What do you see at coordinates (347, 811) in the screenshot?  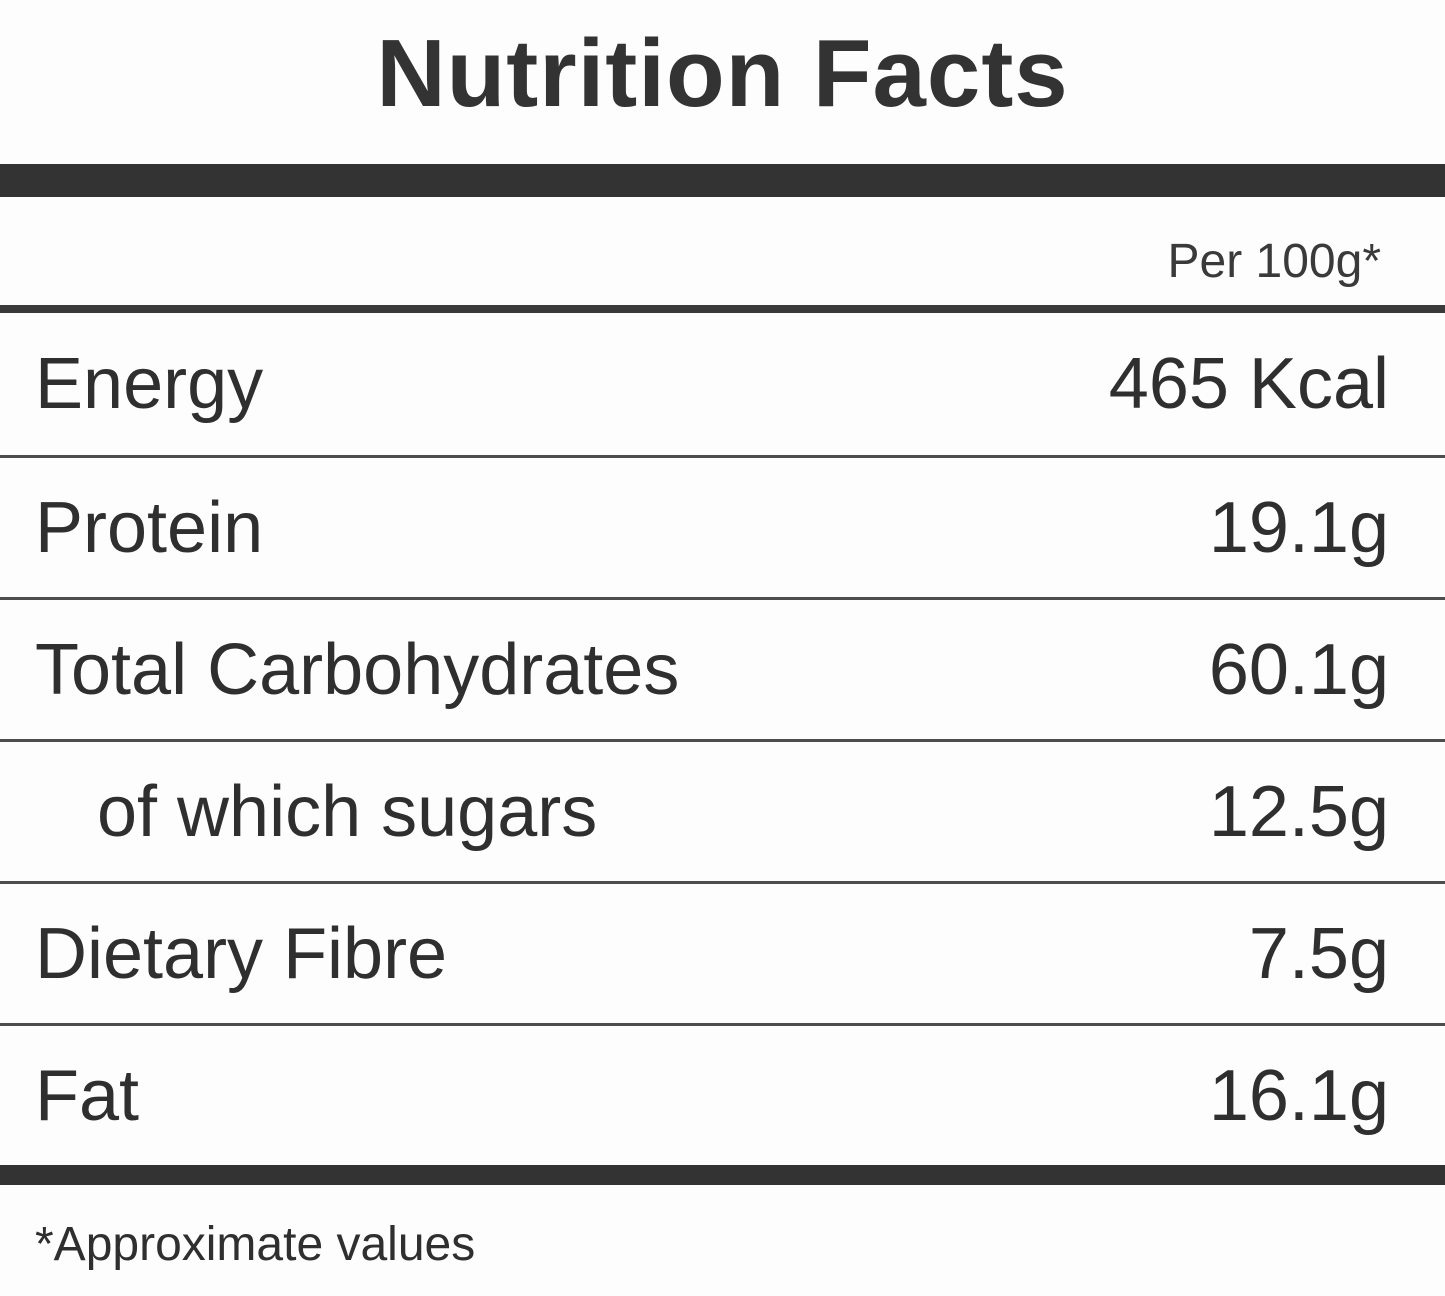 I see `row-label: of which sugars` at bounding box center [347, 811].